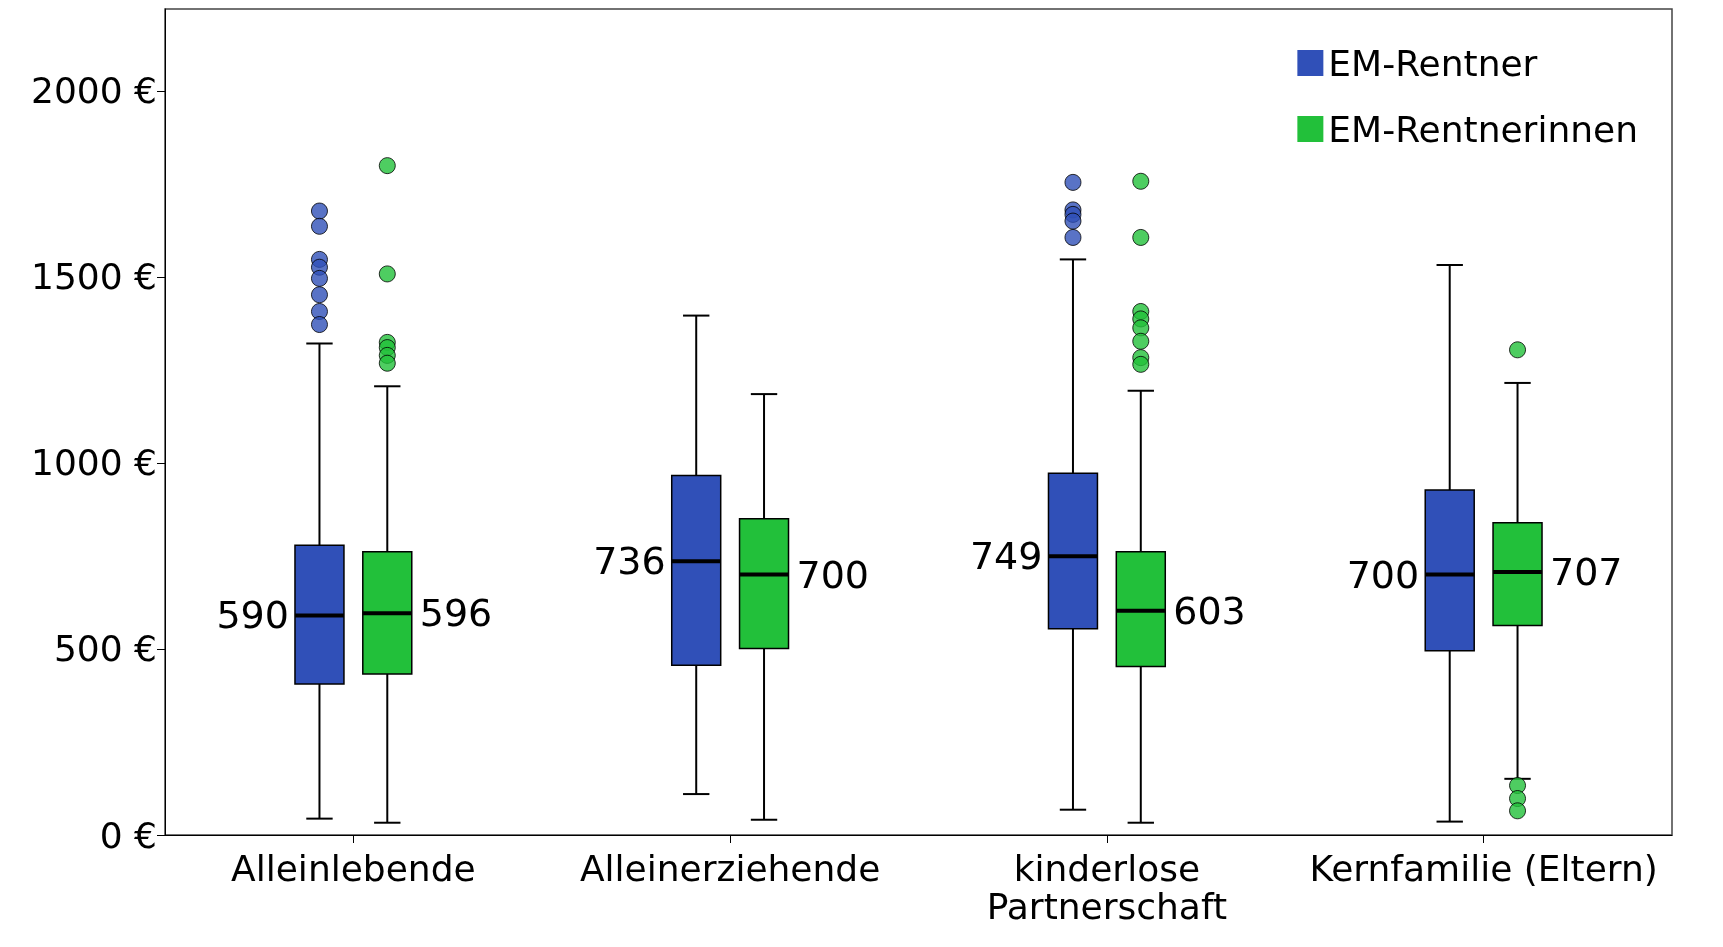  What do you see at coordinates (94, 91) in the screenshot?
I see `y-tick-label: 2000 €` at bounding box center [94, 91].